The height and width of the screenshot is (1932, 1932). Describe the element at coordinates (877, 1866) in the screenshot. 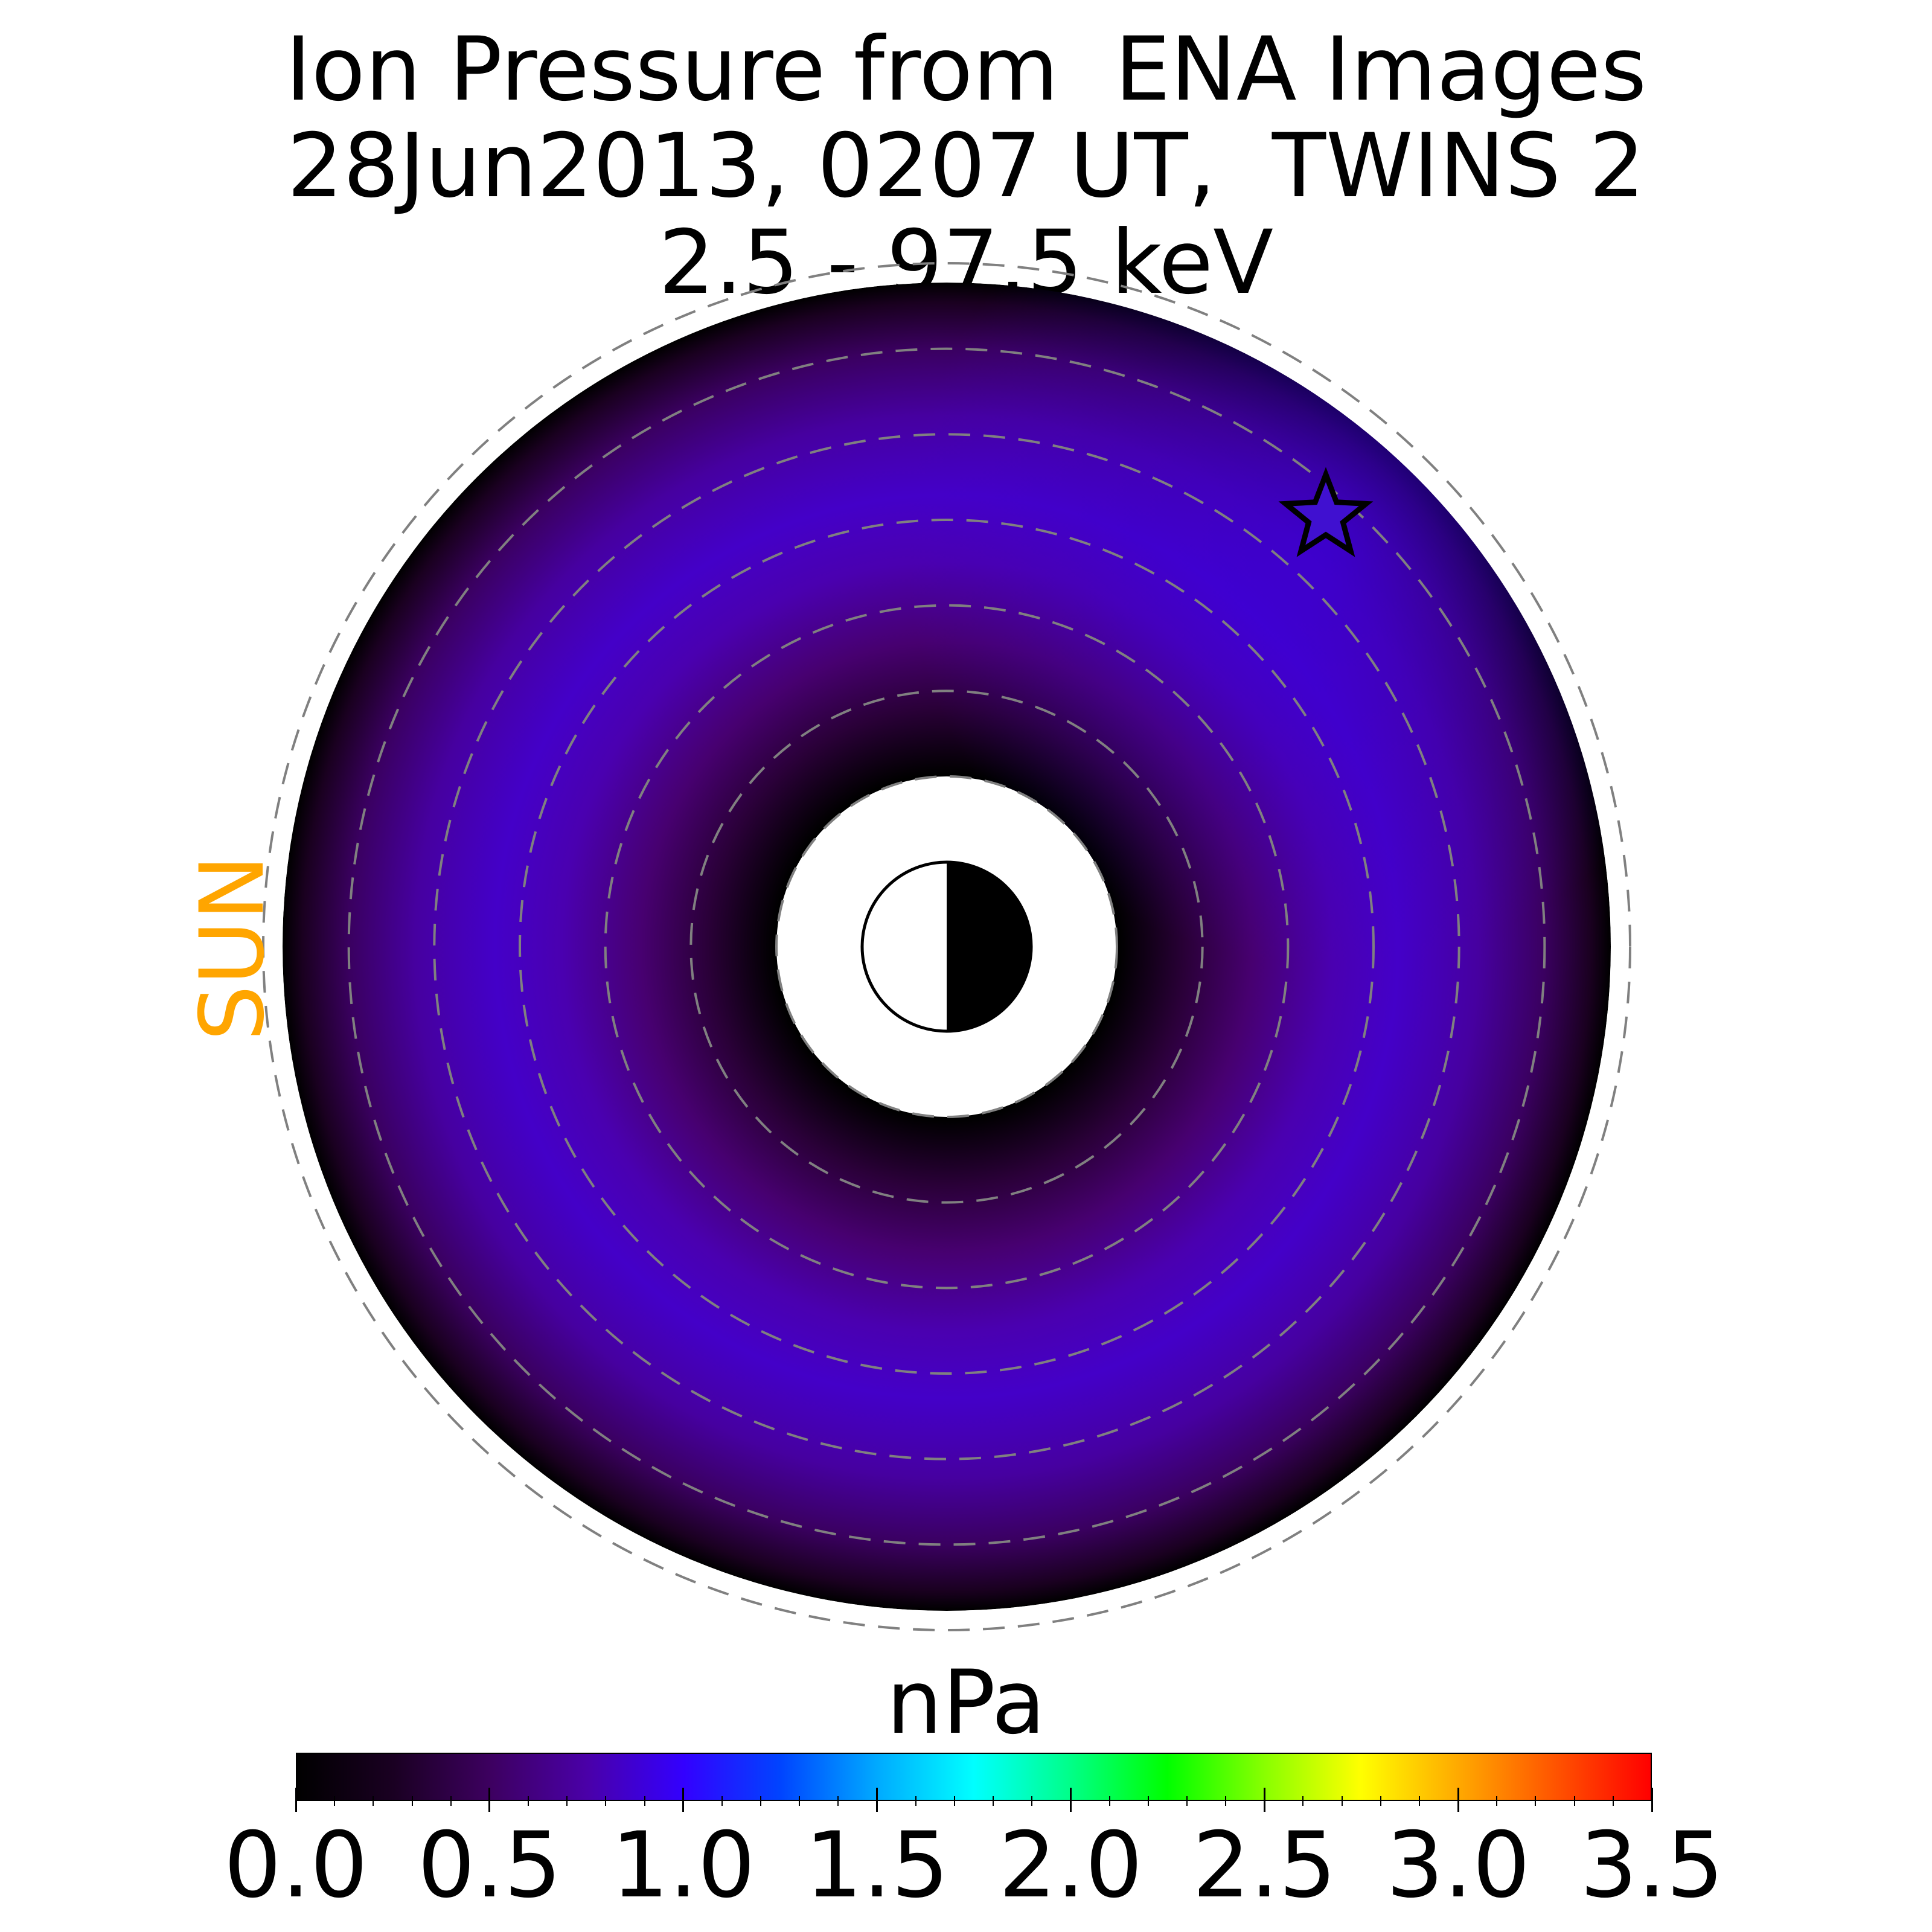

I see `colorbar-tick-label: 1.5` at that location.